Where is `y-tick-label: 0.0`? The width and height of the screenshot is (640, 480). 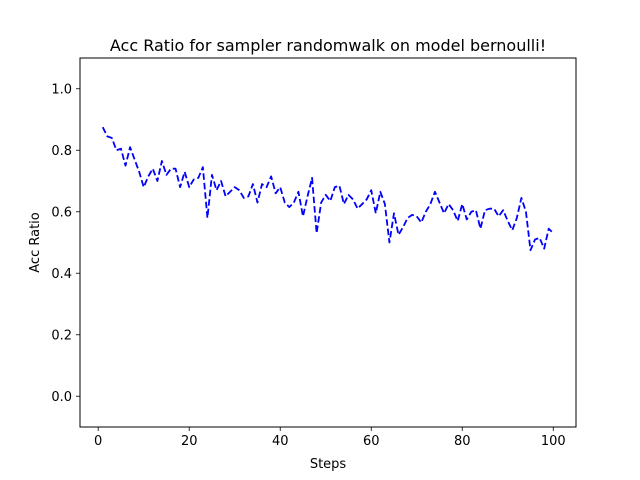 y-tick-label: 0.0 is located at coordinates (61, 397).